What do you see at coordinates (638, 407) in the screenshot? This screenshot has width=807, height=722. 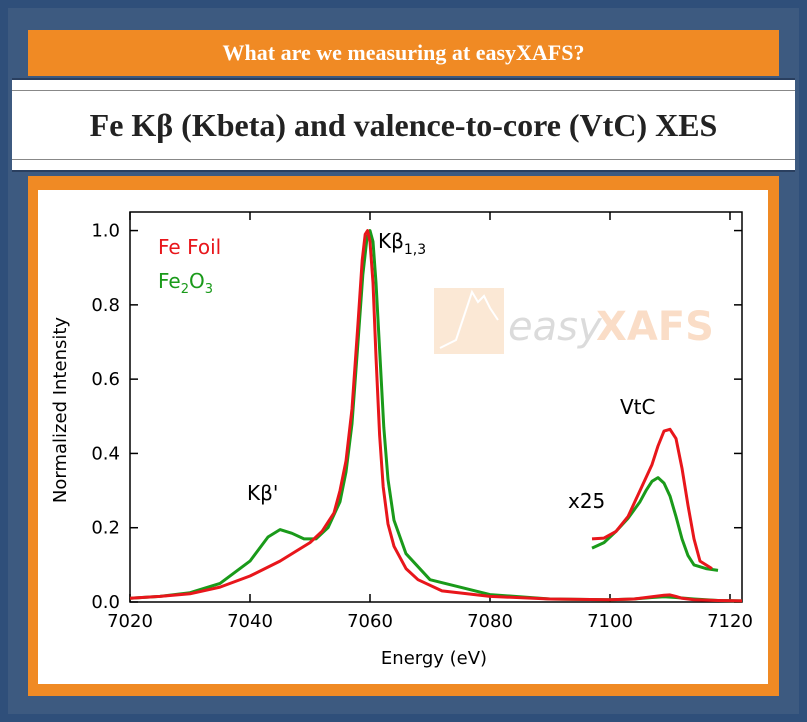 I see `annotation-vtc: VtC` at bounding box center [638, 407].